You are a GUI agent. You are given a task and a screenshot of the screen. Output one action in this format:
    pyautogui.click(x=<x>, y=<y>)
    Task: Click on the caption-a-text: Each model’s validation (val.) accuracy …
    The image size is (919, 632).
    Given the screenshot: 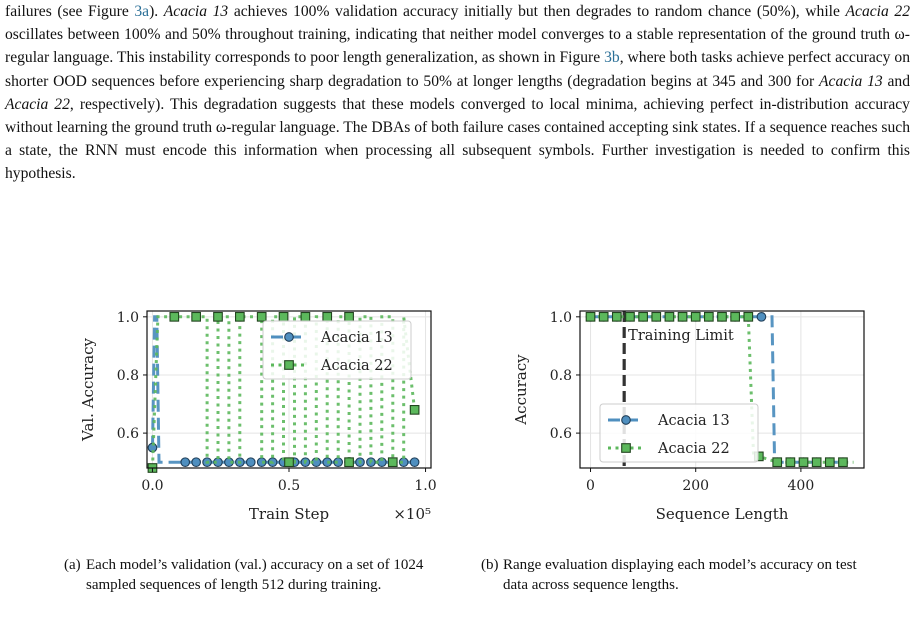 What is the action you would take?
    pyautogui.click(x=255, y=575)
    